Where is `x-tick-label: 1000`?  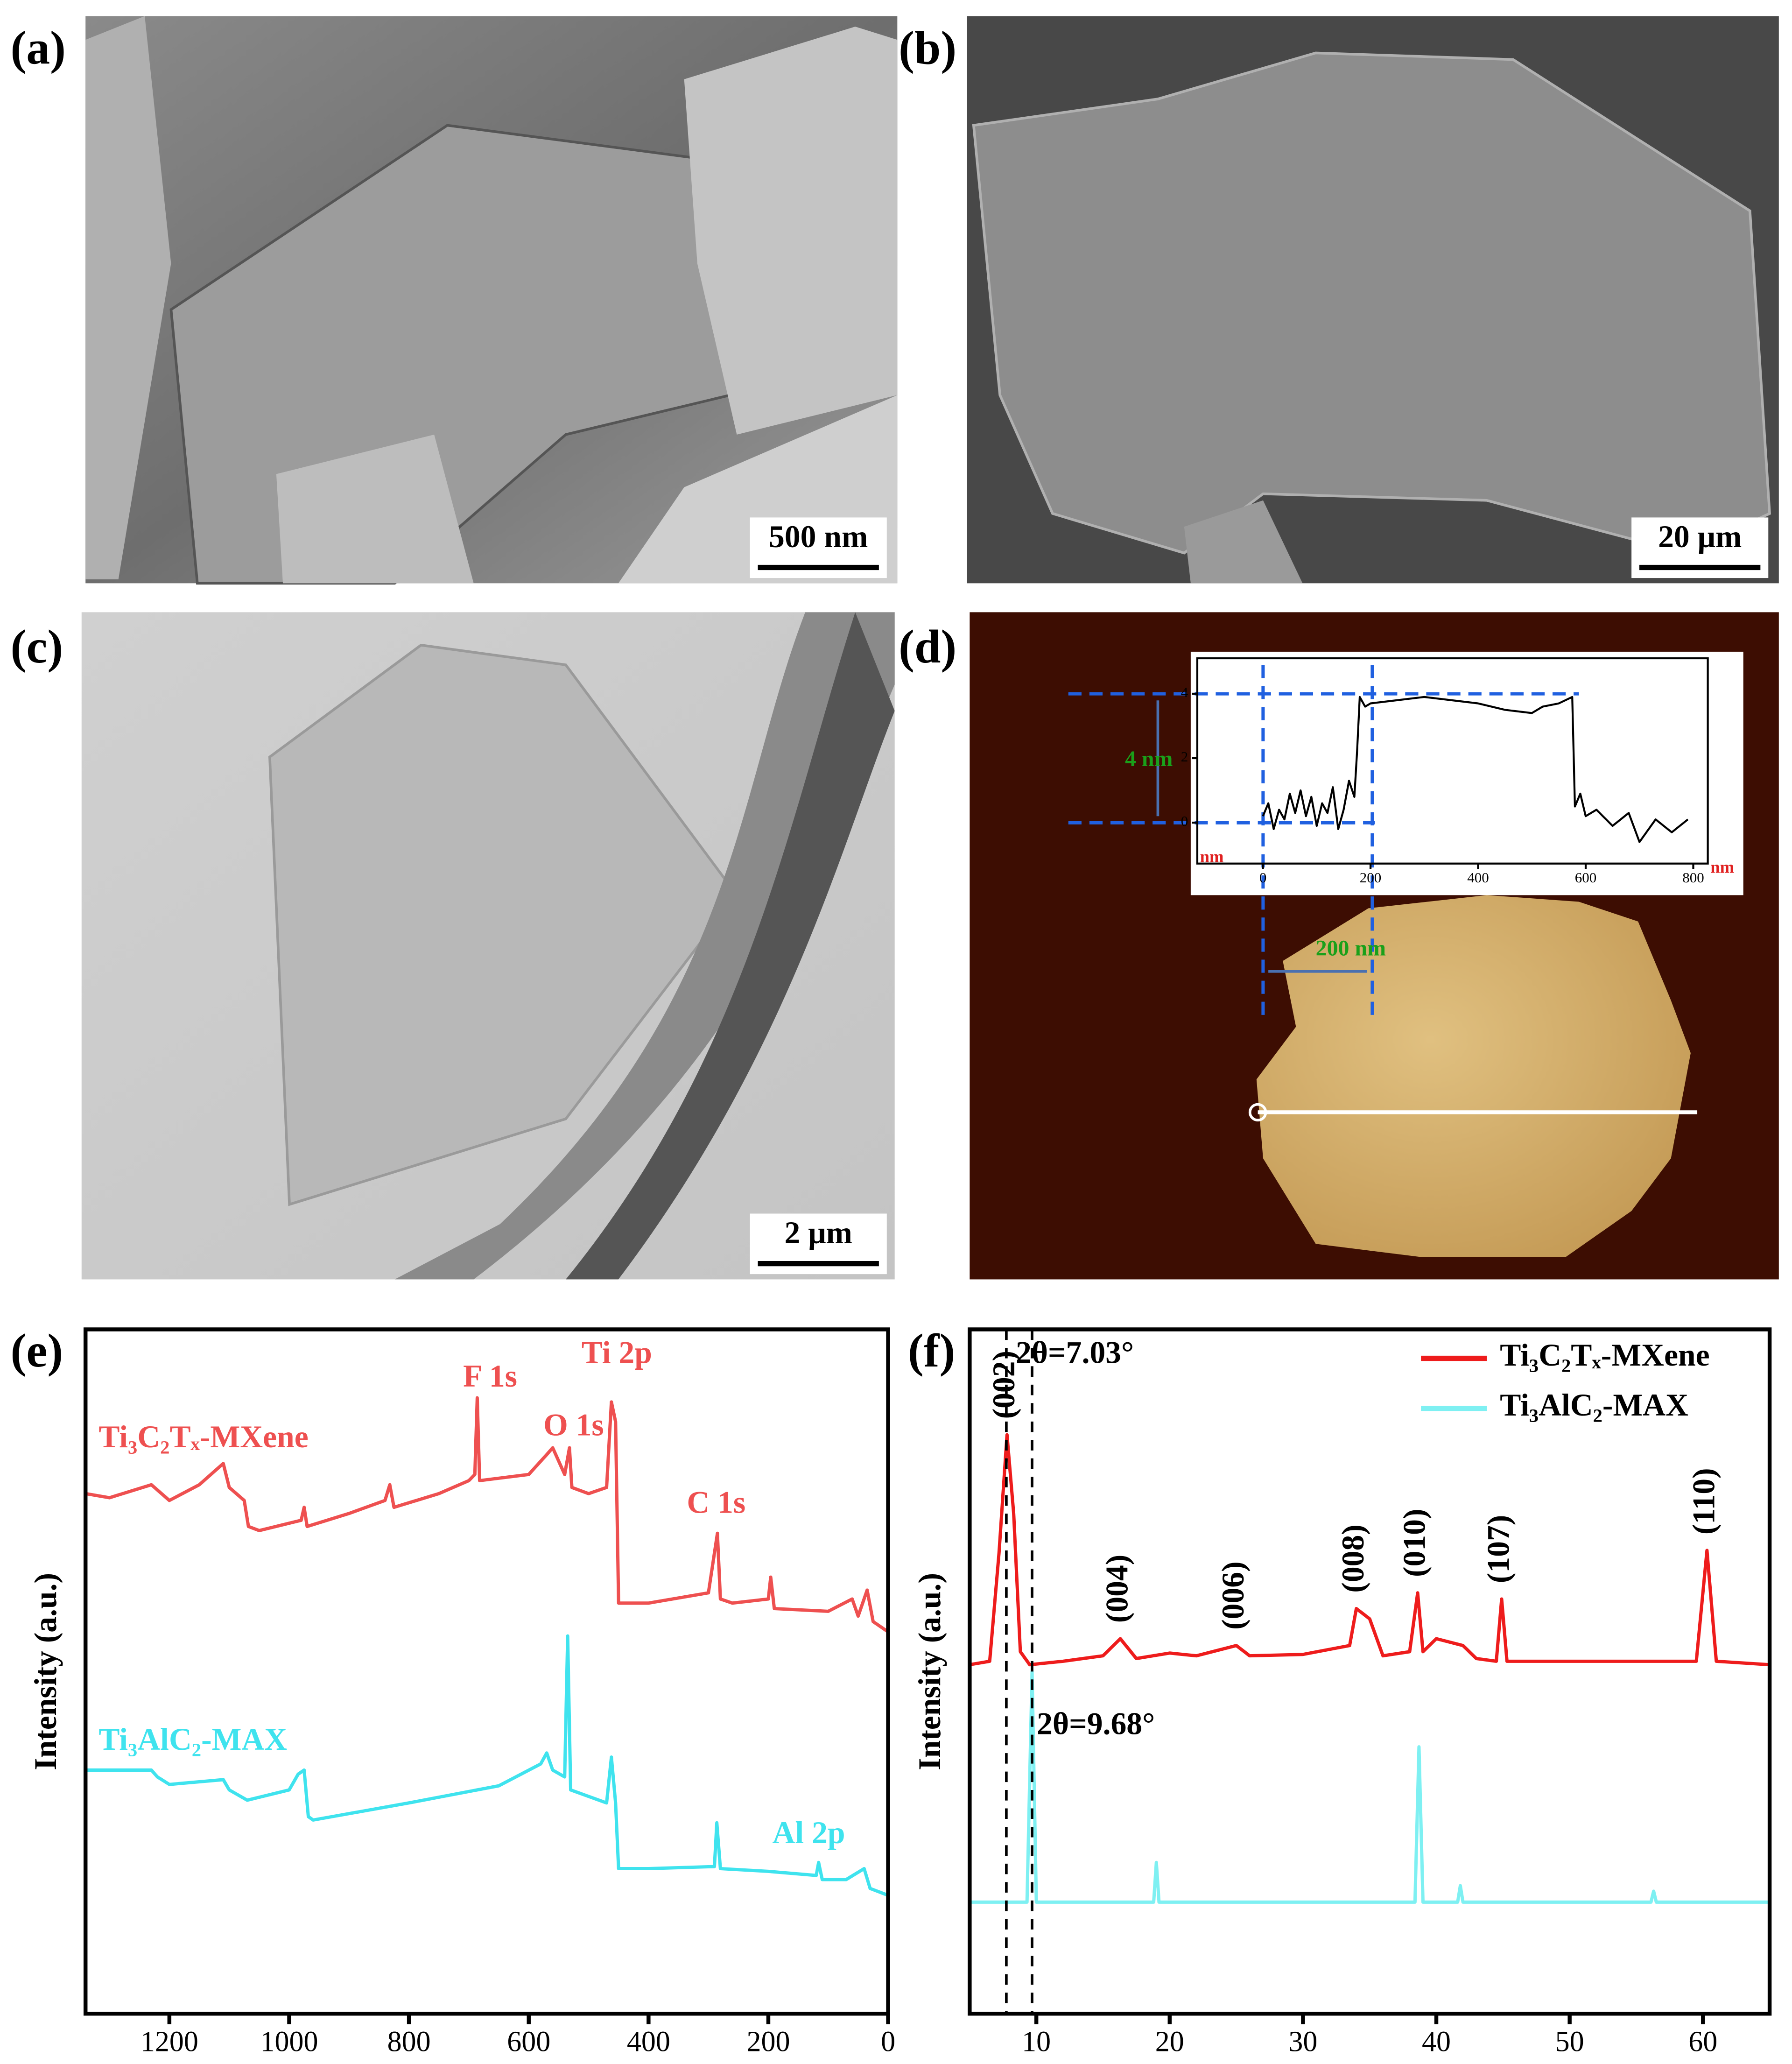 x-tick-label: 1000 is located at coordinates (289, 2042).